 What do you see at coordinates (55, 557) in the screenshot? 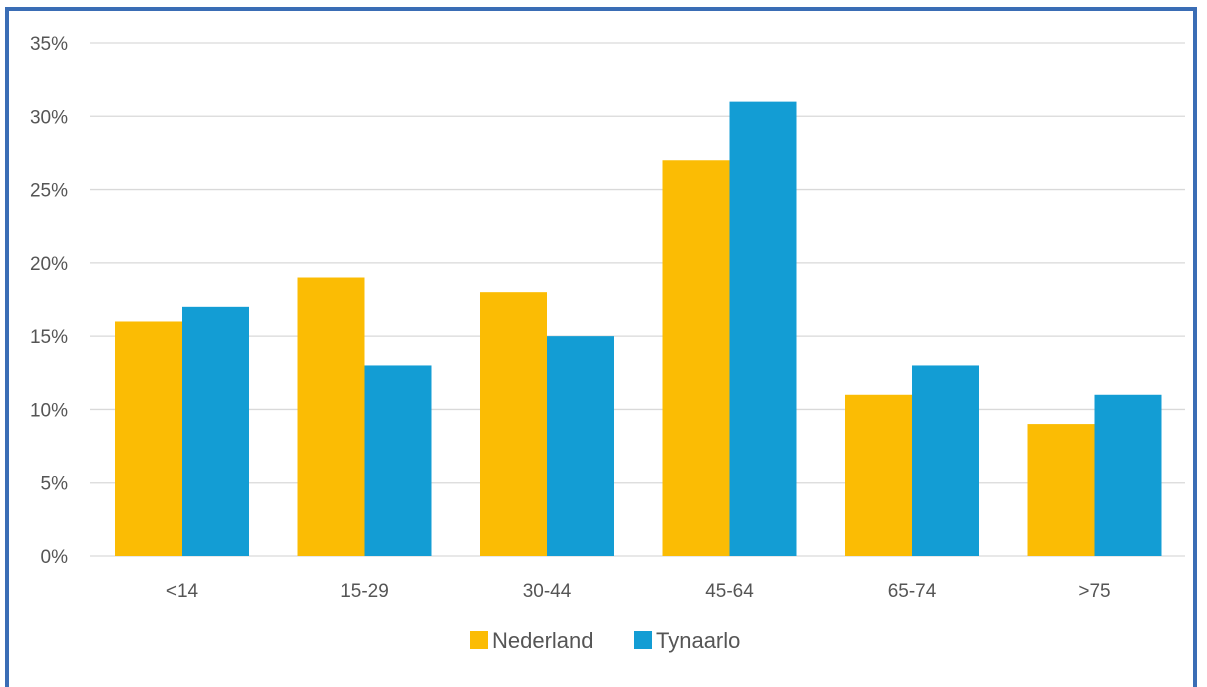
I see `y-tick-label: 0%` at bounding box center [55, 557].